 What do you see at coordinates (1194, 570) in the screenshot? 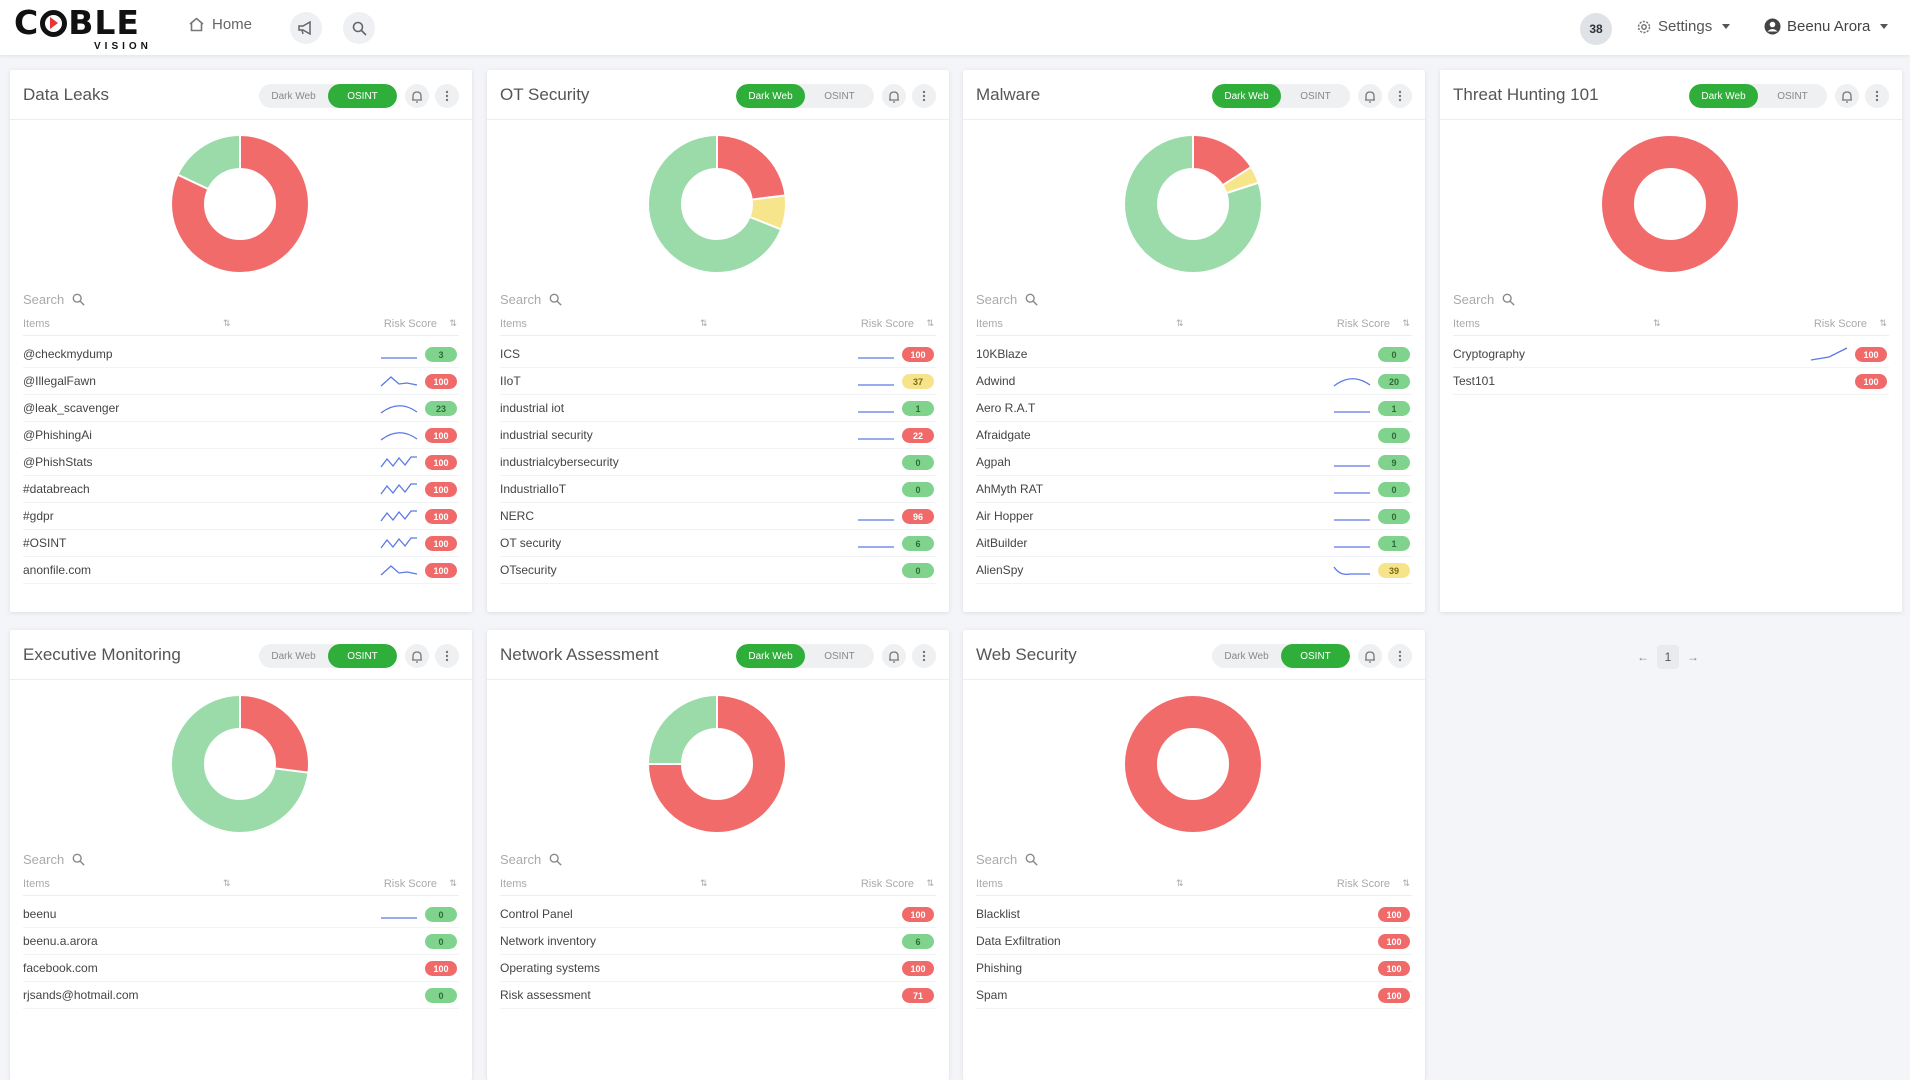
I see `table-row: AlienSpy 39` at bounding box center [1194, 570].